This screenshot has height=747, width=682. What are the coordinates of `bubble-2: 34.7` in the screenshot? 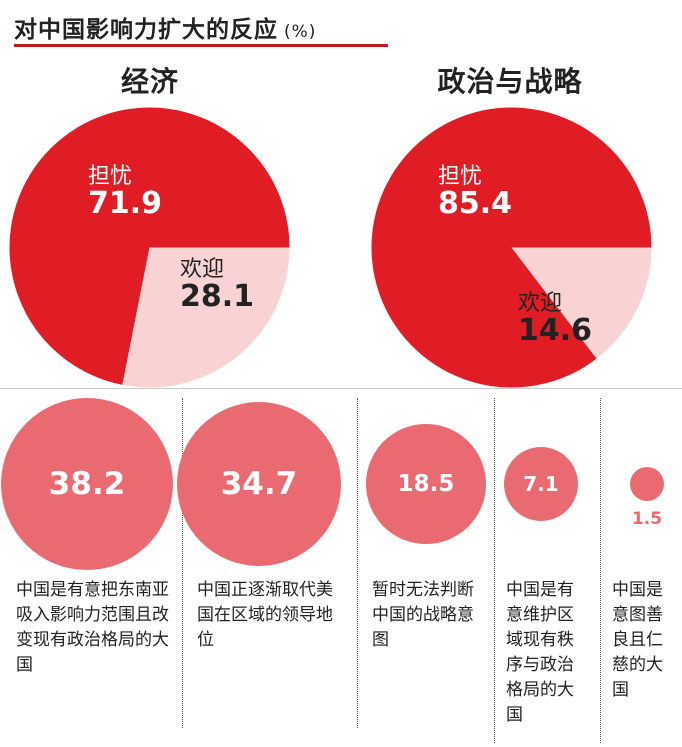 It's located at (259, 484).